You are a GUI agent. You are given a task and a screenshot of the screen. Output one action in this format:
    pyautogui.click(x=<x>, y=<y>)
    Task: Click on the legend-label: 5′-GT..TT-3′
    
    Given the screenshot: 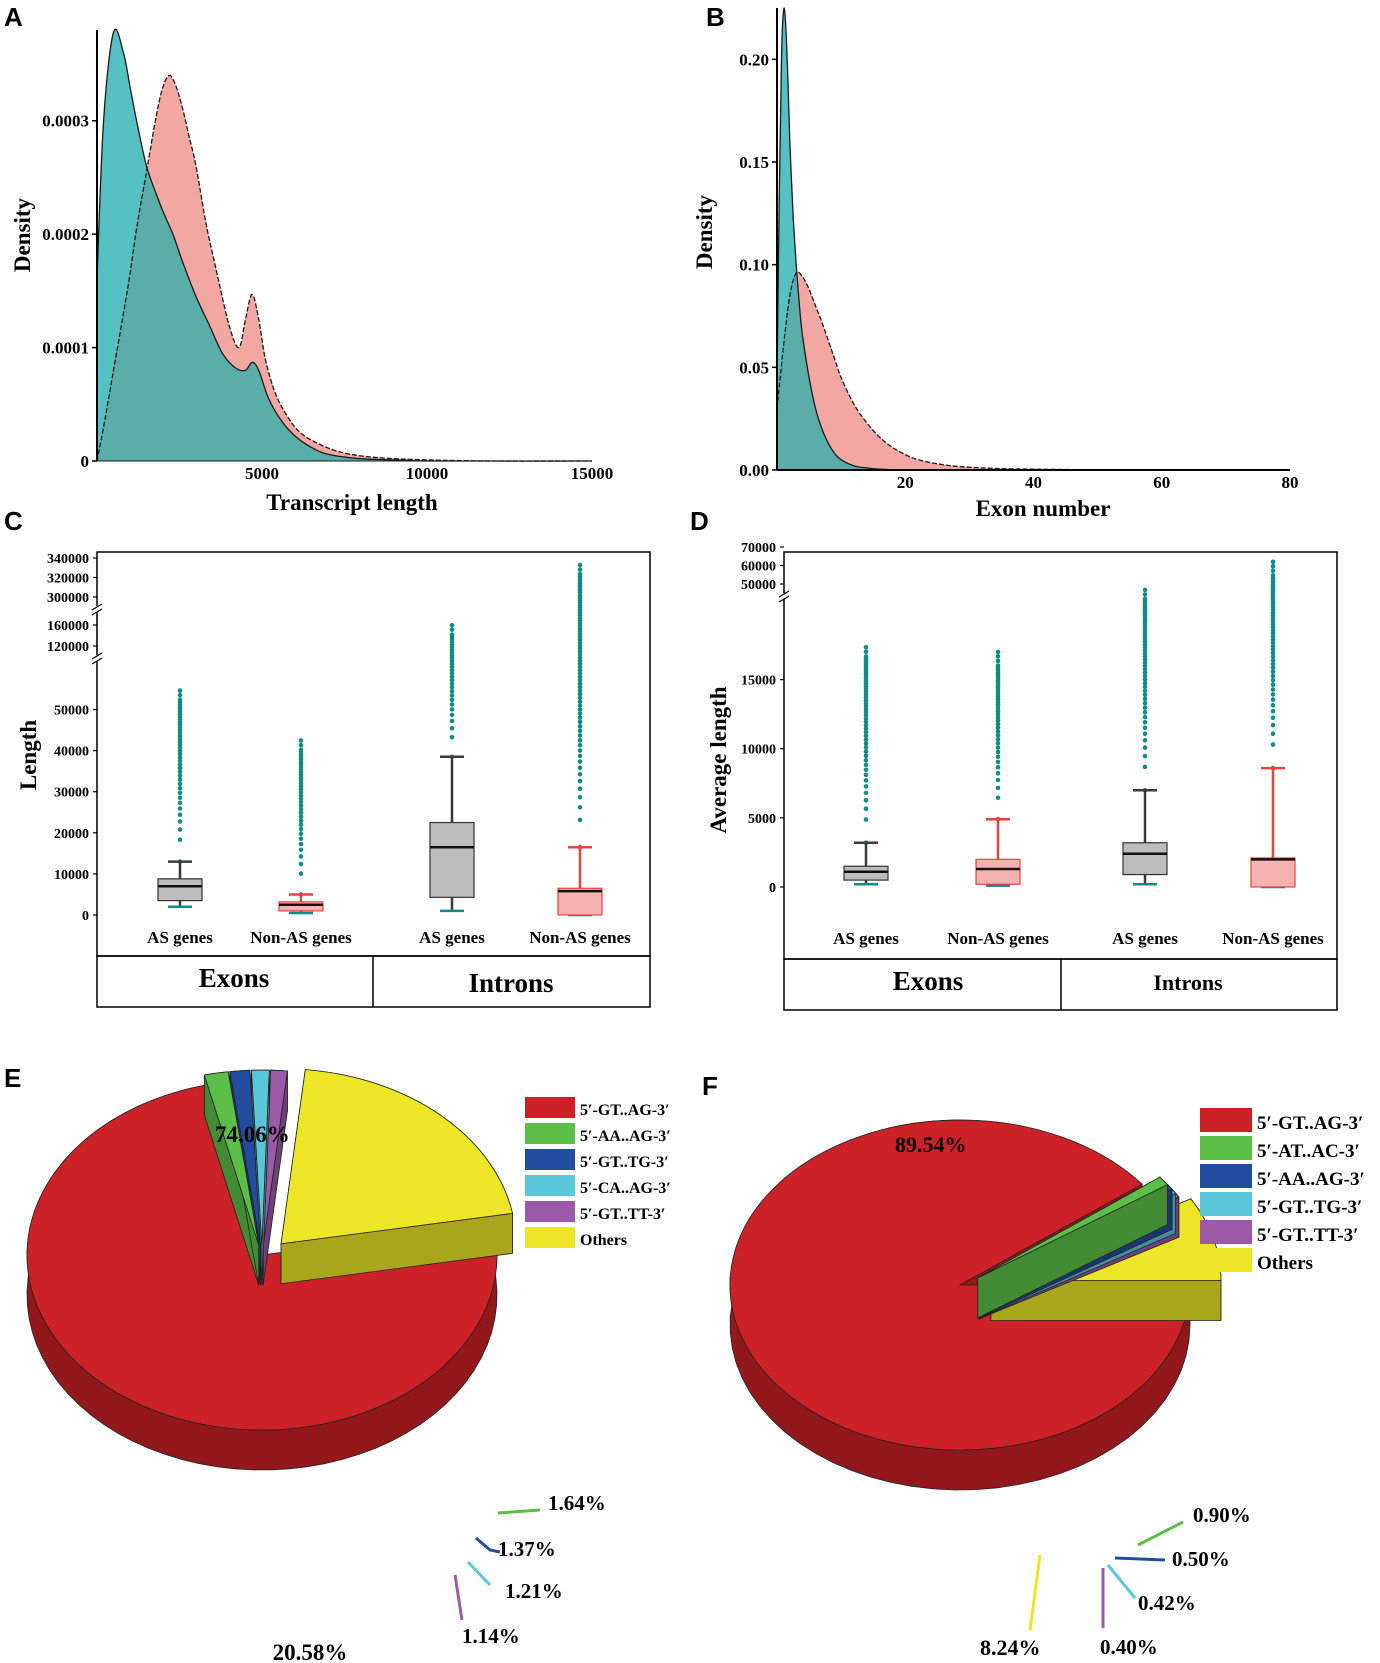 What is the action you would take?
    pyautogui.click(x=622, y=1214)
    